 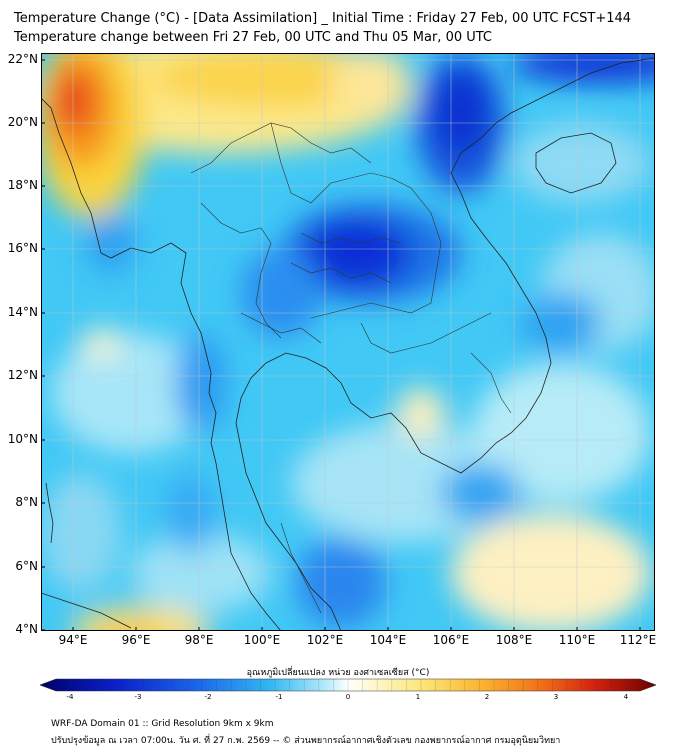 What do you see at coordinates (26, 629) in the screenshot?
I see `lat-label-4n: 4°N` at bounding box center [26, 629].